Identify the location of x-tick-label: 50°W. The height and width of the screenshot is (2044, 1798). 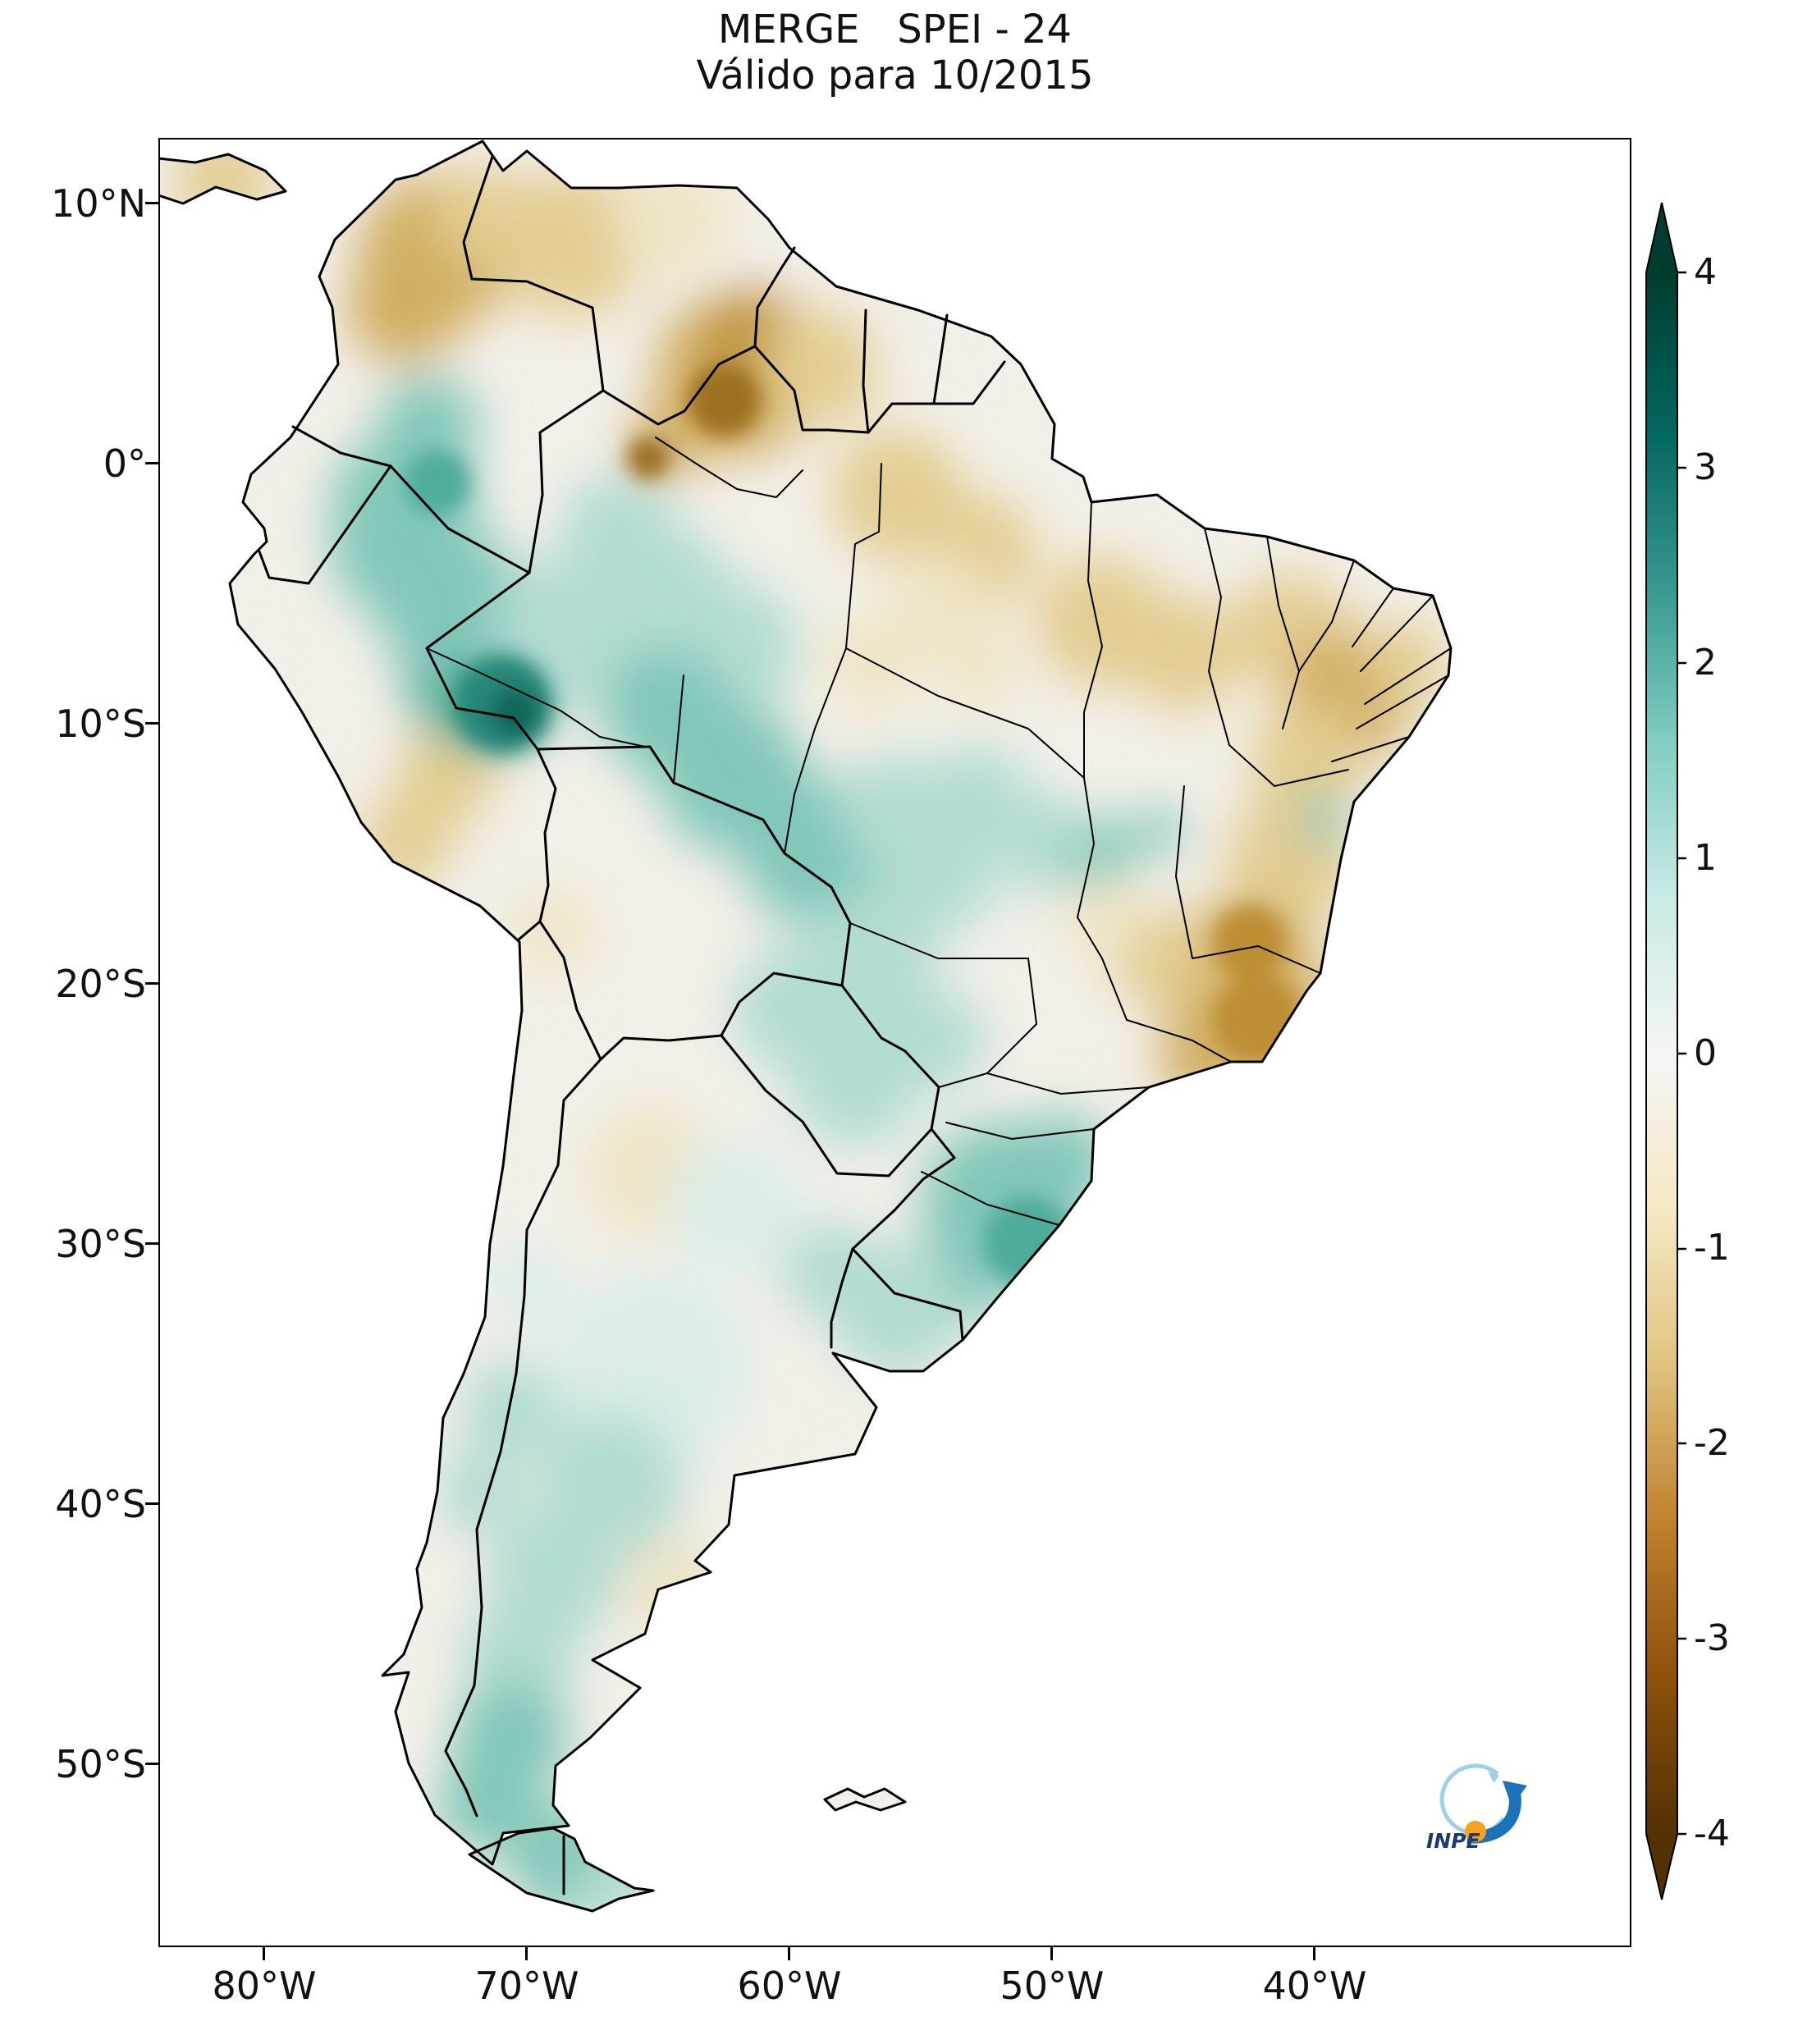
(1052, 1986).